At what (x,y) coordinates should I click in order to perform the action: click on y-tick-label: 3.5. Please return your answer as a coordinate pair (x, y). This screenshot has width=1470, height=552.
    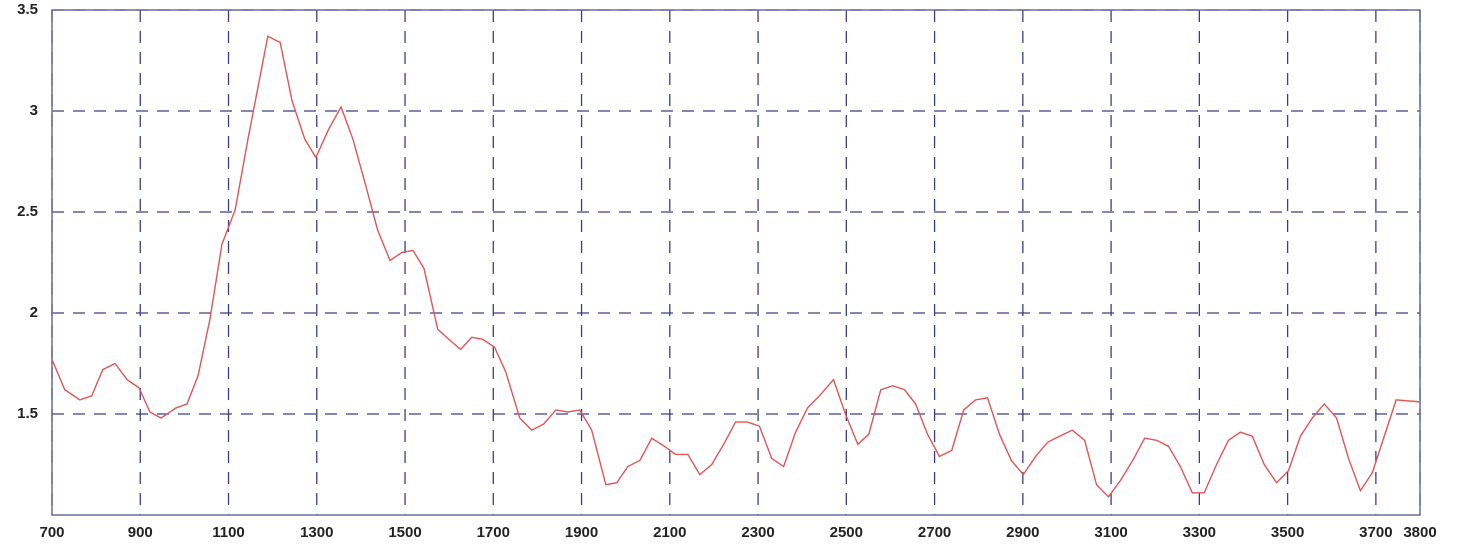
    Looking at the image, I should click on (27, 9).